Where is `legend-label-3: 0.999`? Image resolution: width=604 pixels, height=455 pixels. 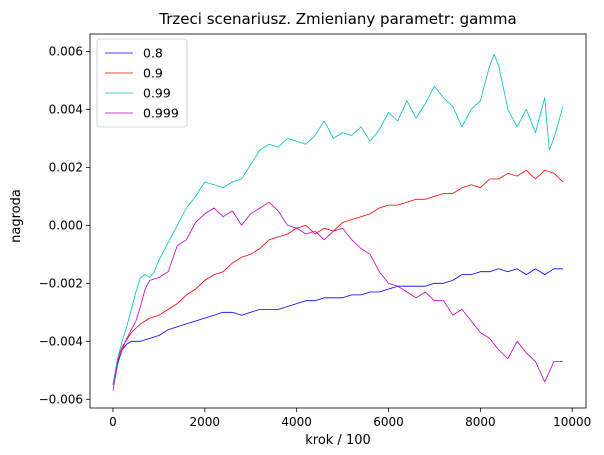 legend-label-3: 0.999 is located at coordinates (161, 113).